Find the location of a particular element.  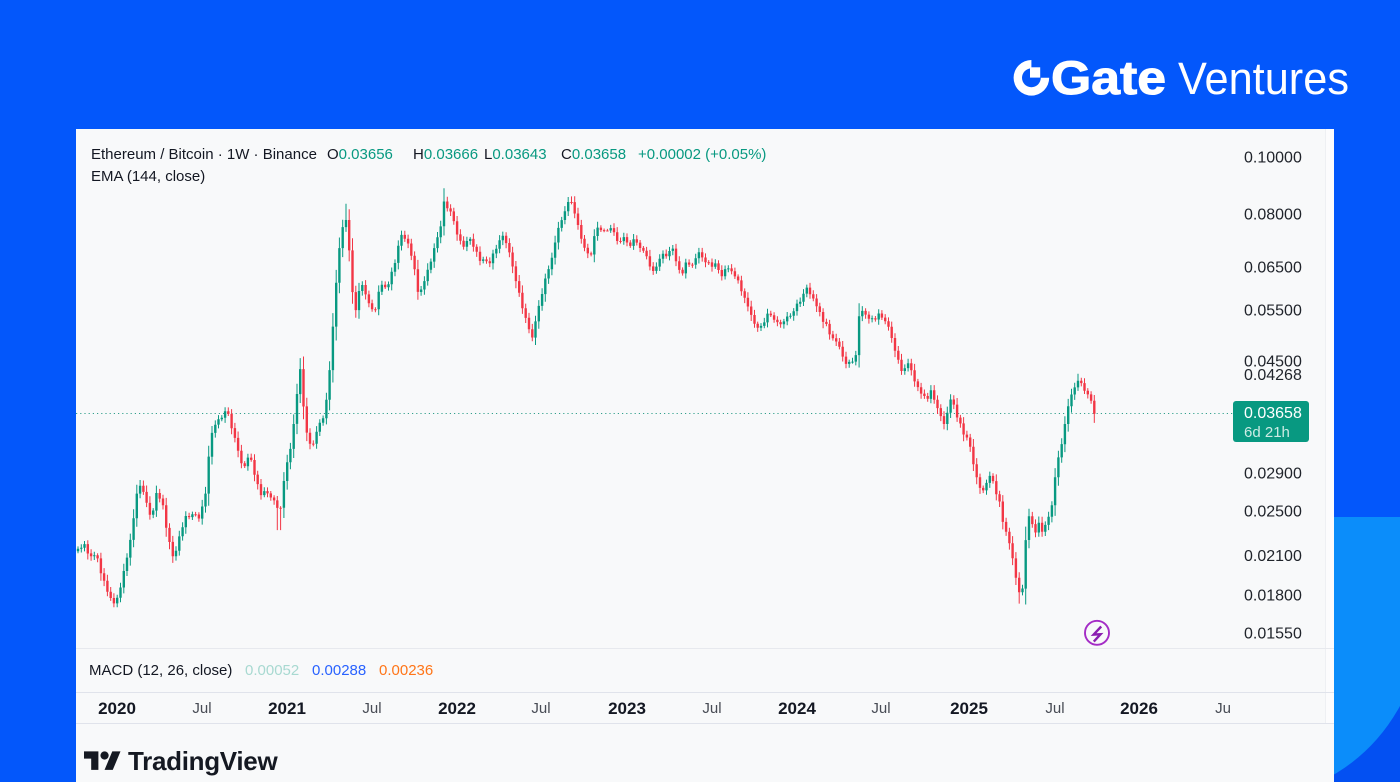

svg-text: Ju is located at coordinates (1223, 708).